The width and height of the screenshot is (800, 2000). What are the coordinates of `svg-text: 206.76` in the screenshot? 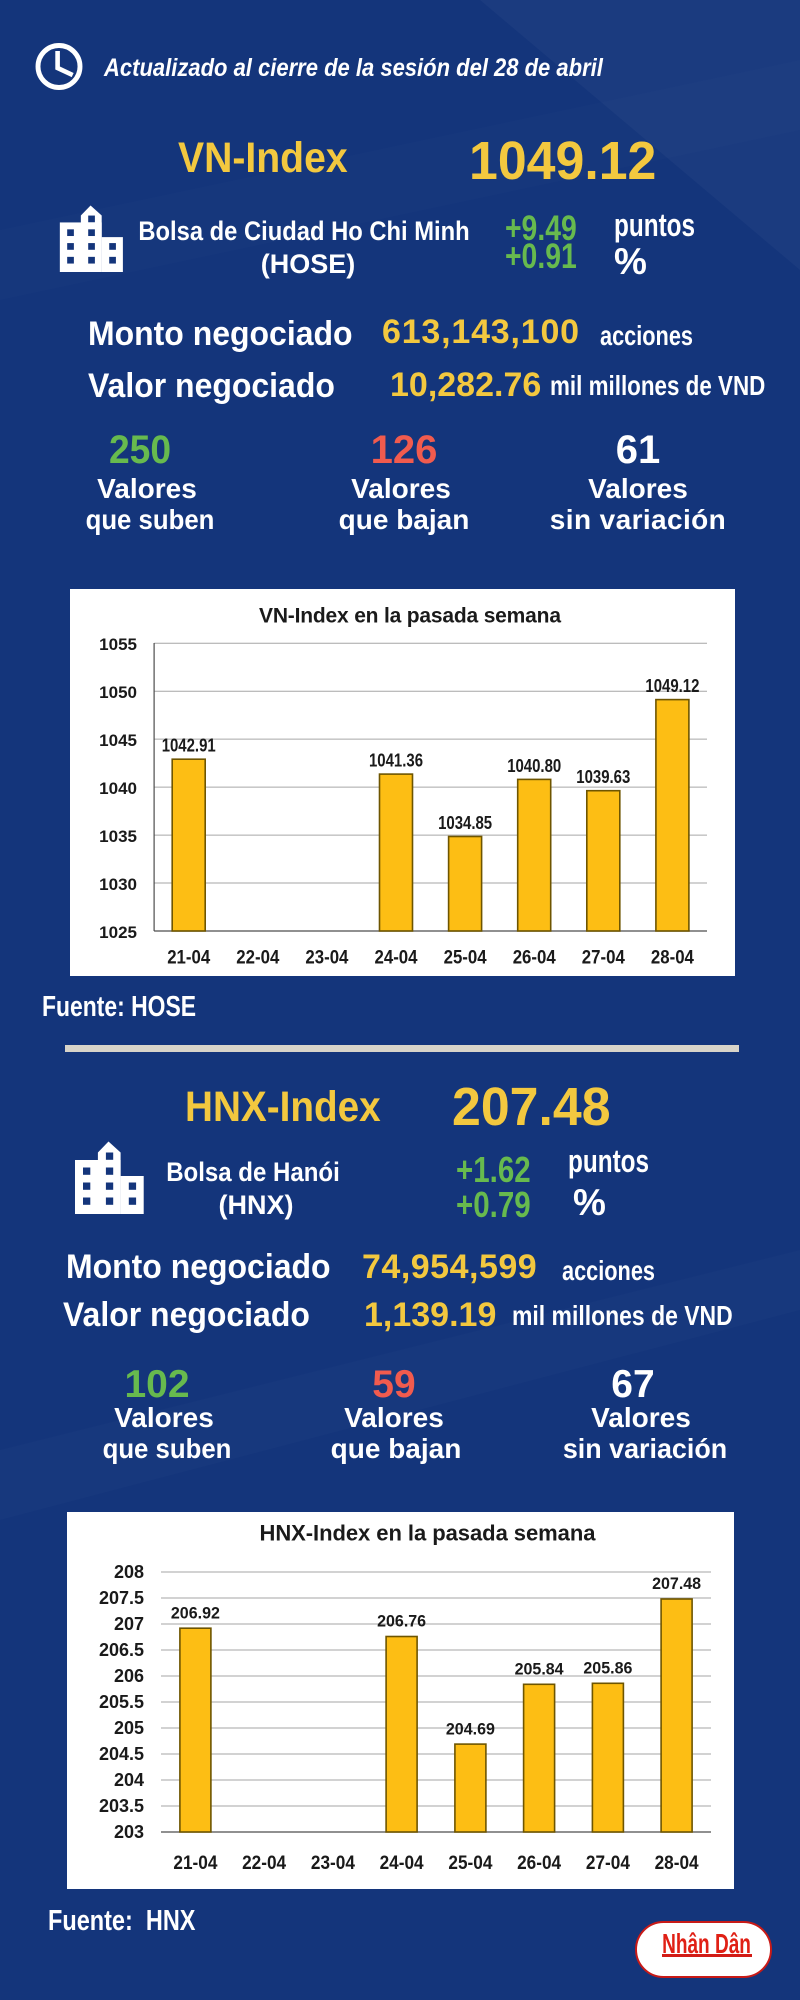 It's located at (401, 1621).